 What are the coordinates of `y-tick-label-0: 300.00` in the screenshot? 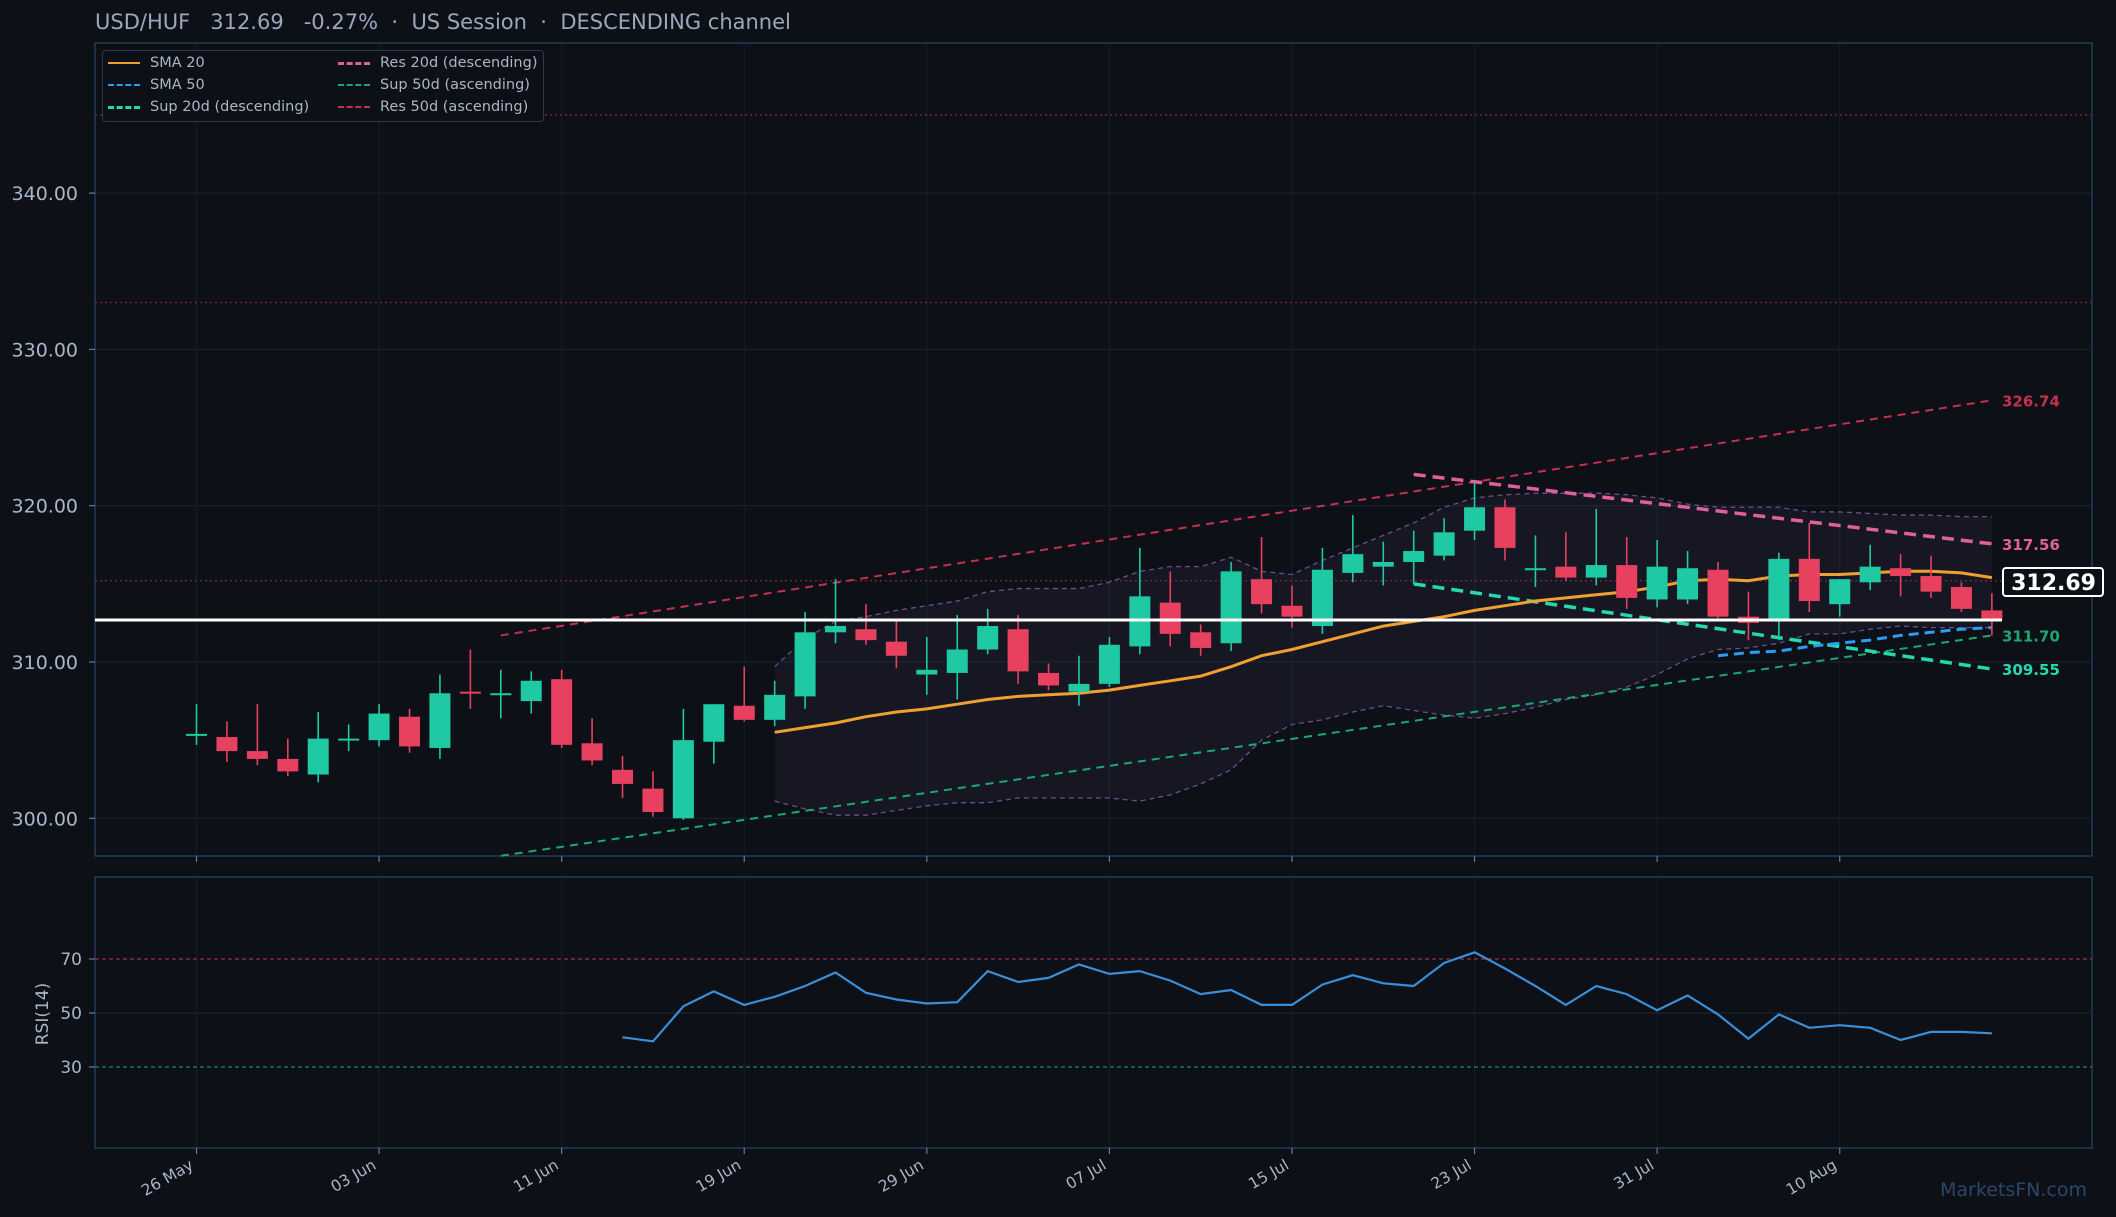 It's located at (45, 819).